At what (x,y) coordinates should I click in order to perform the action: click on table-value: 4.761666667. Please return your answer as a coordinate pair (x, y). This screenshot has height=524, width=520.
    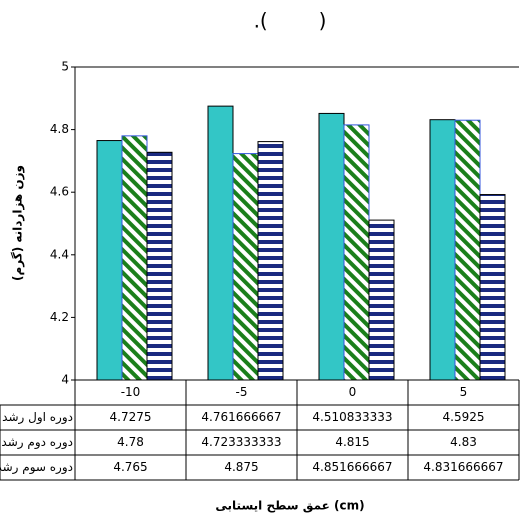
    Looking at the image, I should click on (241, 417).